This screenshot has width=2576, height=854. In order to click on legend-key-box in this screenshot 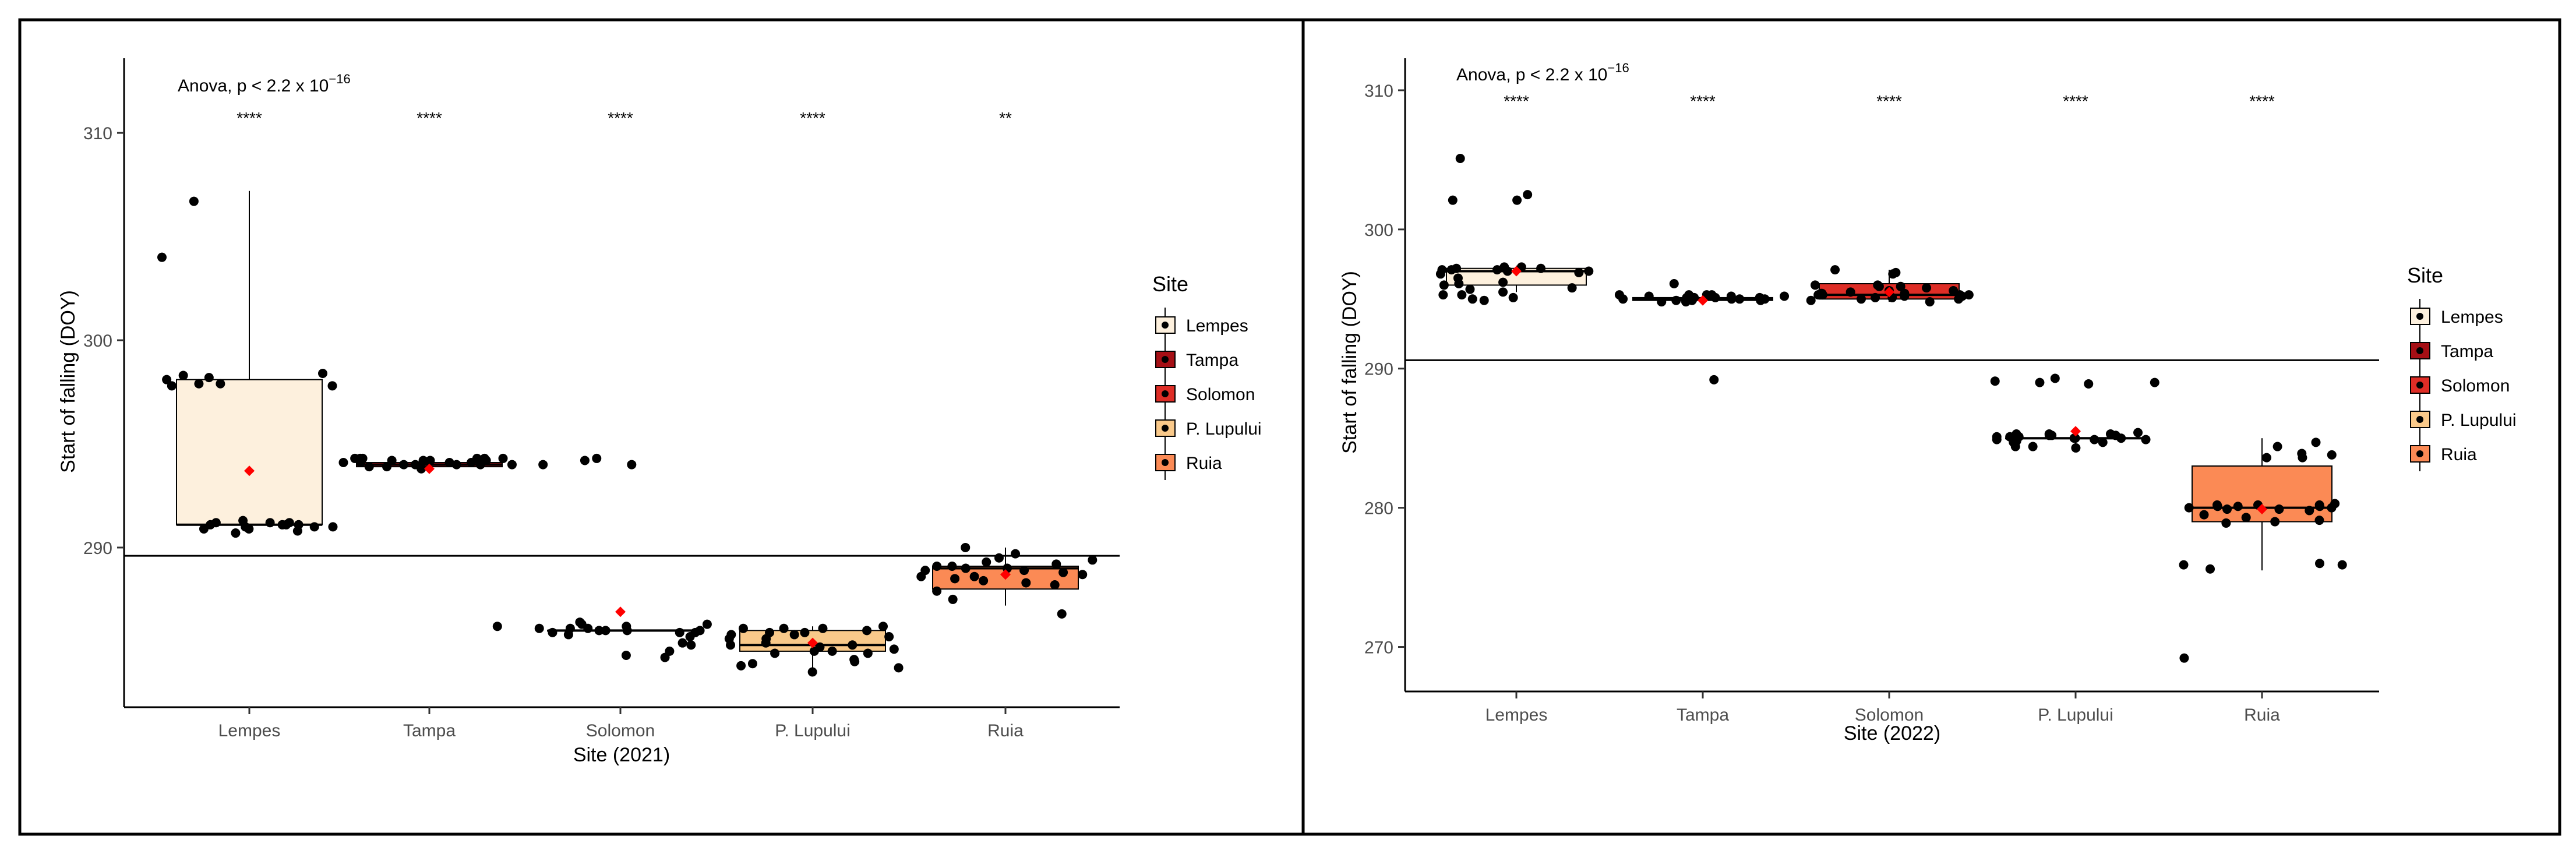, I will do `click(2420, 454)`.